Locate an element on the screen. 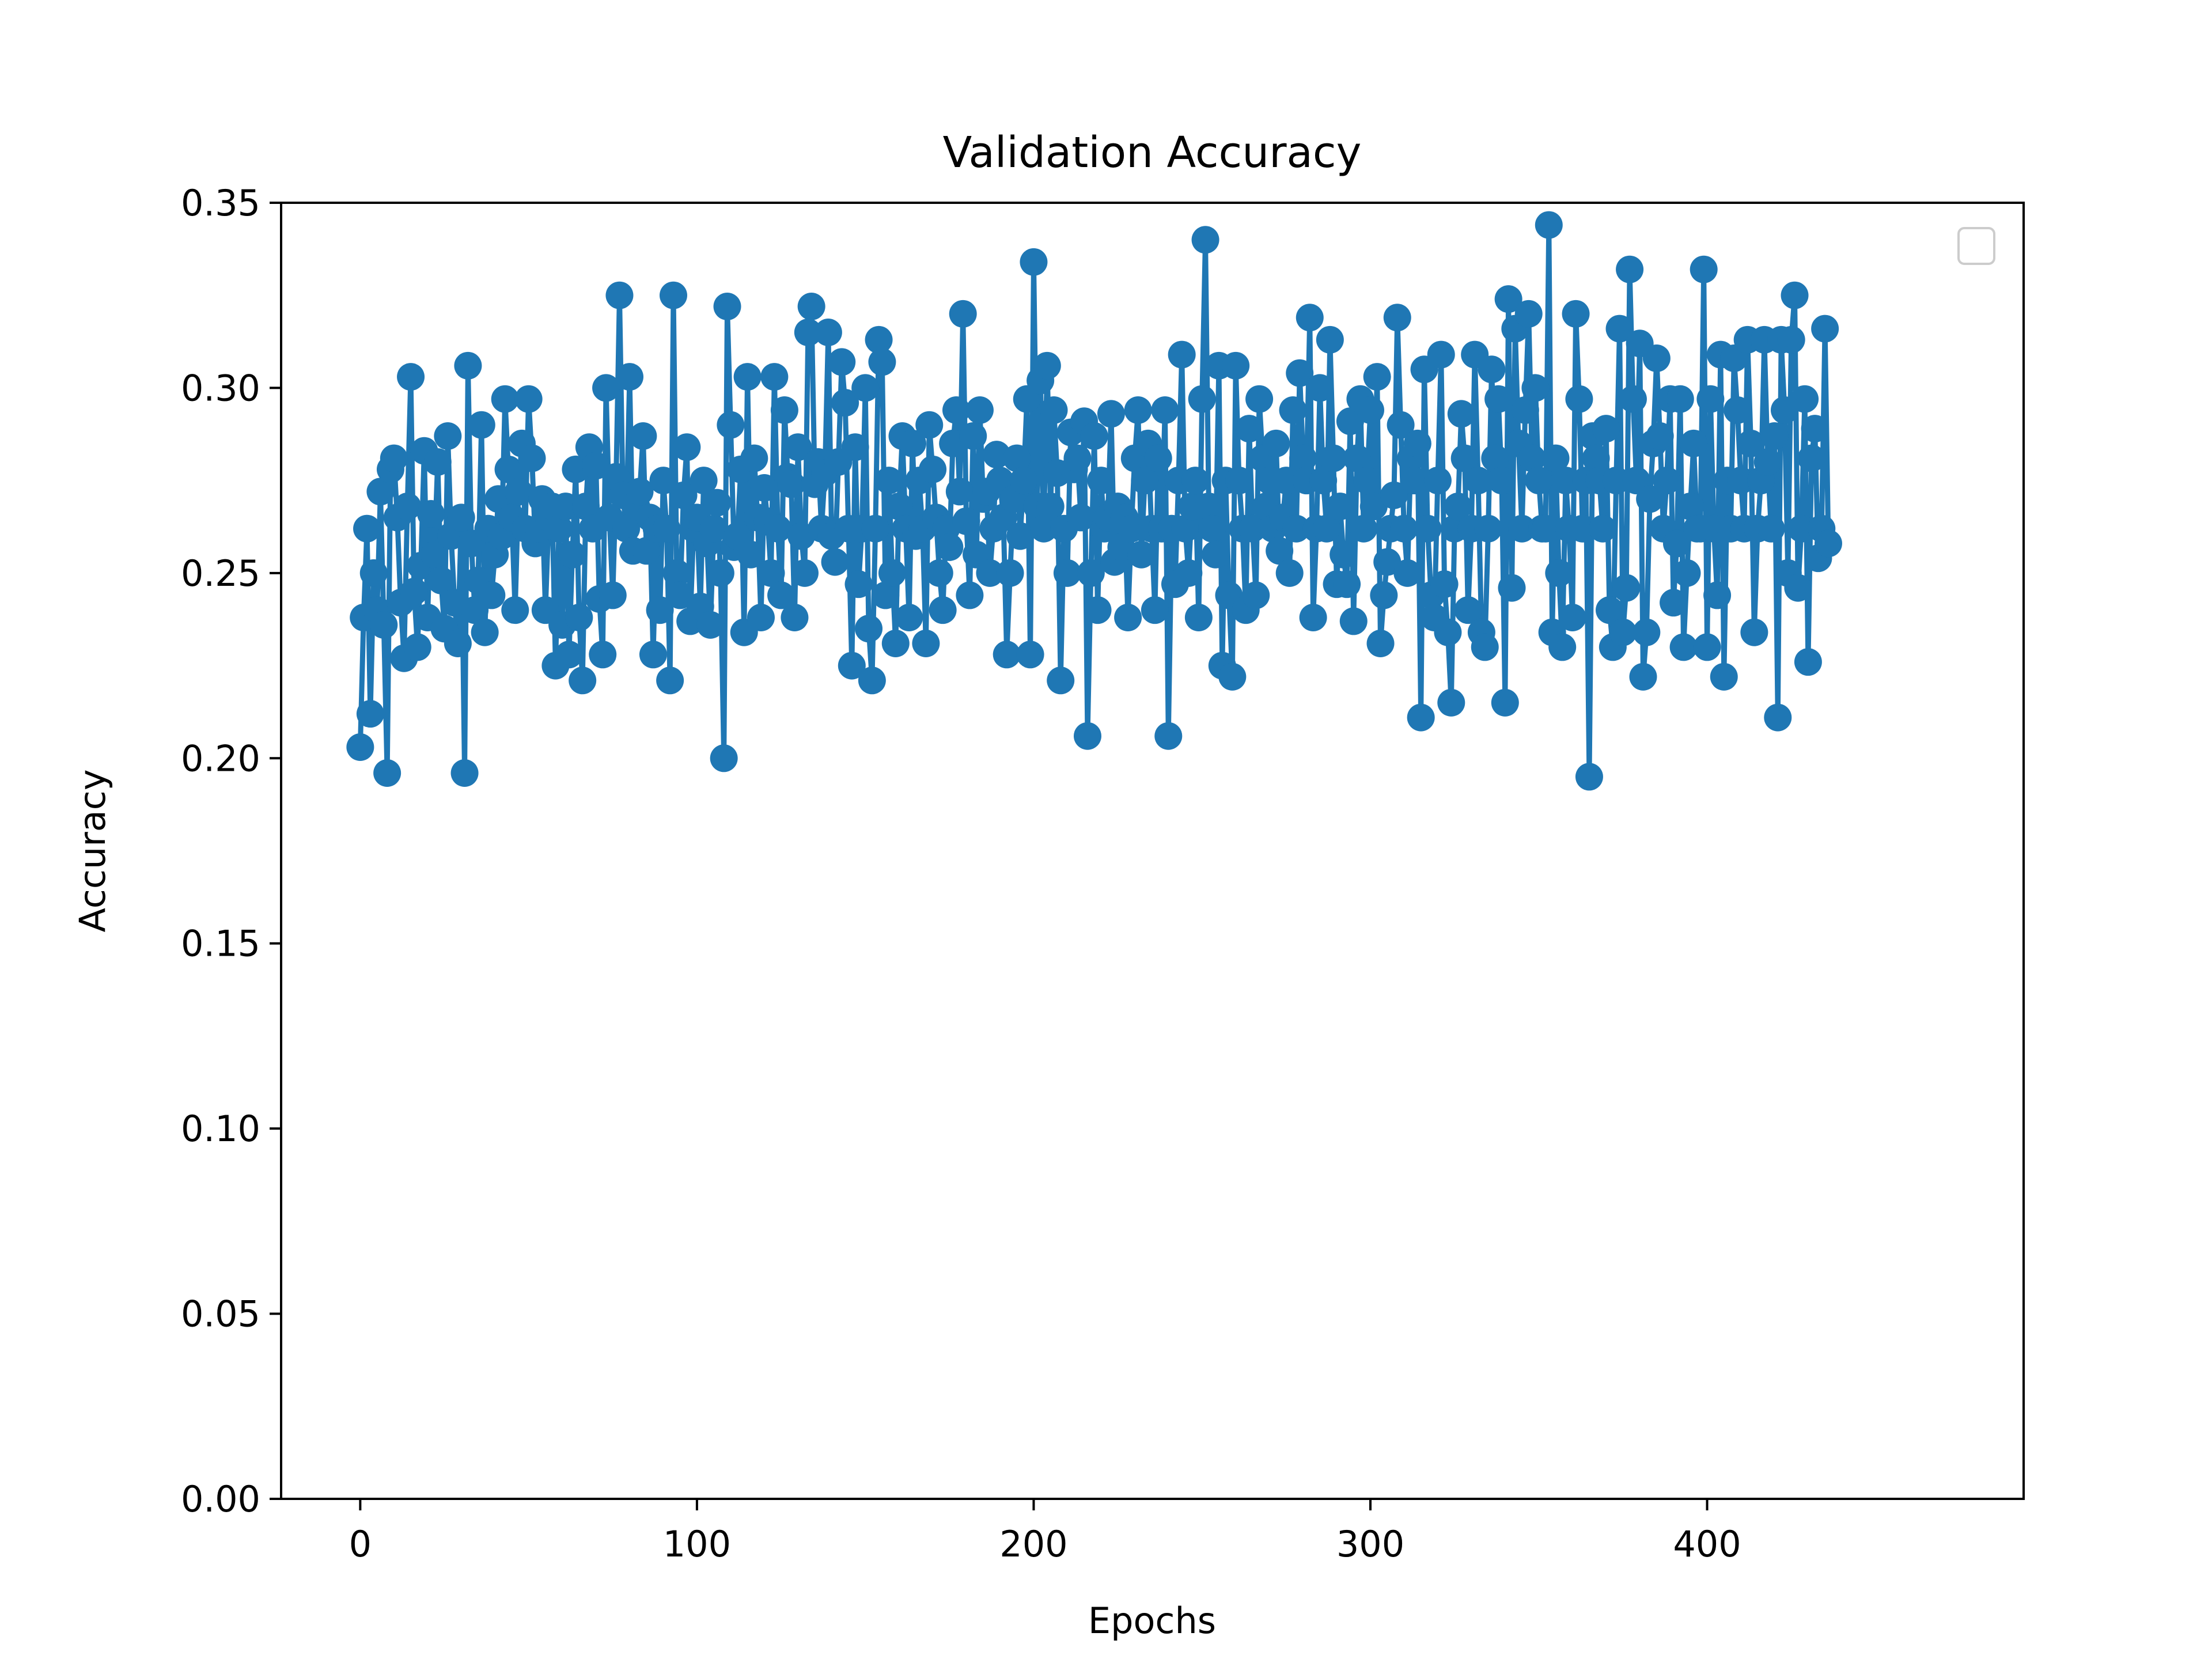  x-tick-label: 300 is located at coordinates (1370, 1544).